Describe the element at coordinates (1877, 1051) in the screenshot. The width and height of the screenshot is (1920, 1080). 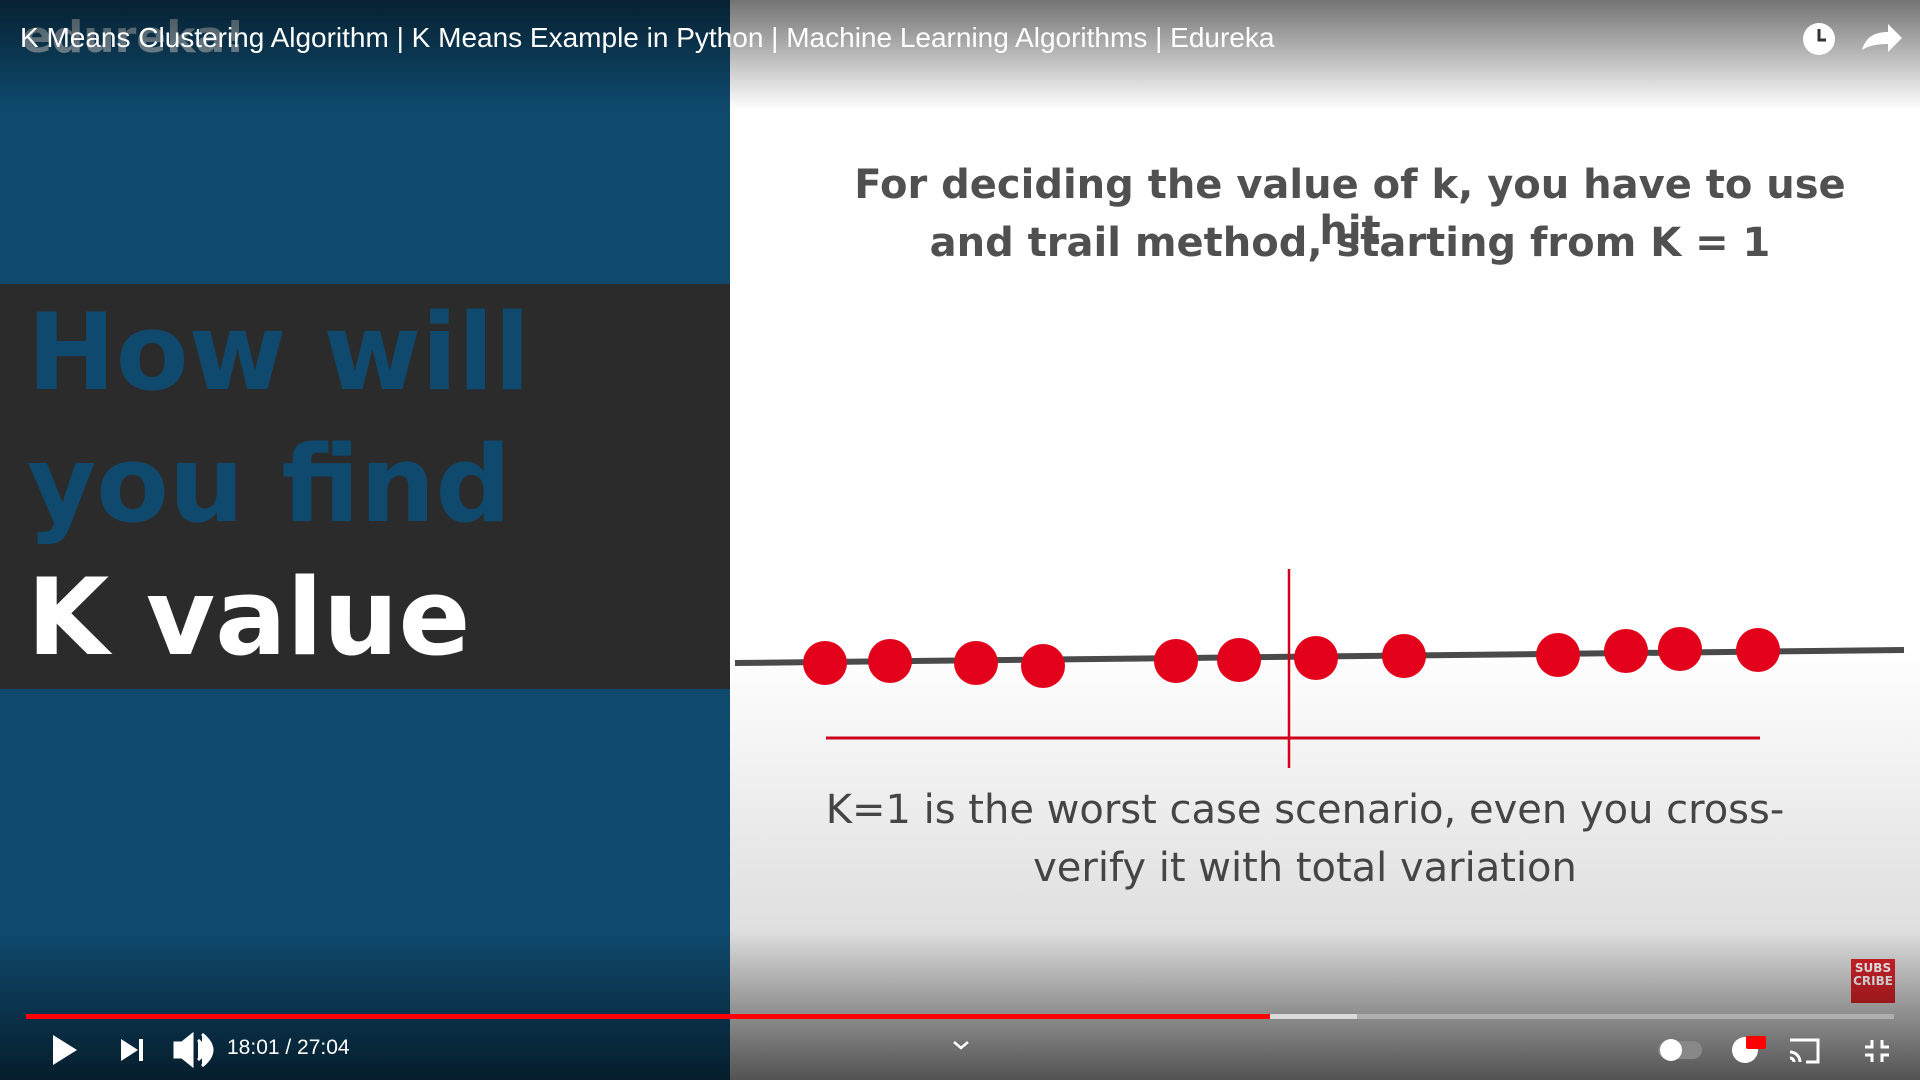
I see `exit-fullscreen-button` at that location.